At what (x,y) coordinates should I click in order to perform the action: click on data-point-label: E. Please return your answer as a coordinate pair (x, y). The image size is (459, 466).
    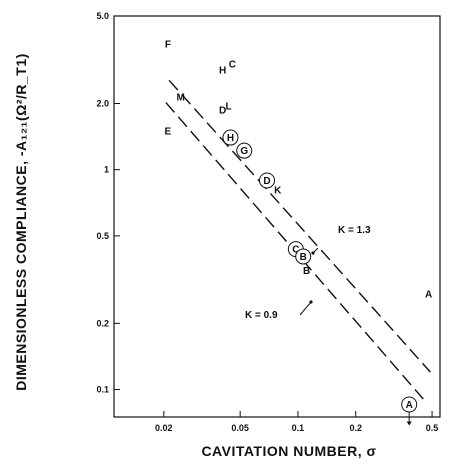
    Looking at the image, I should click on (168, 131).